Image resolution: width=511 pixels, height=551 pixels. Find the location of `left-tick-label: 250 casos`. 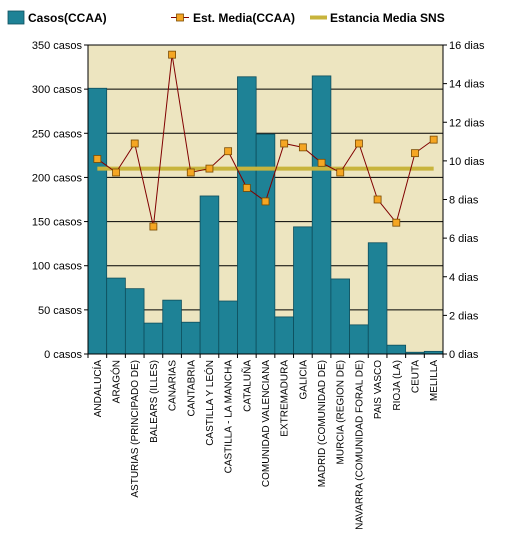

left-tick-label: 250 casos is located at coordinates (57, 134).